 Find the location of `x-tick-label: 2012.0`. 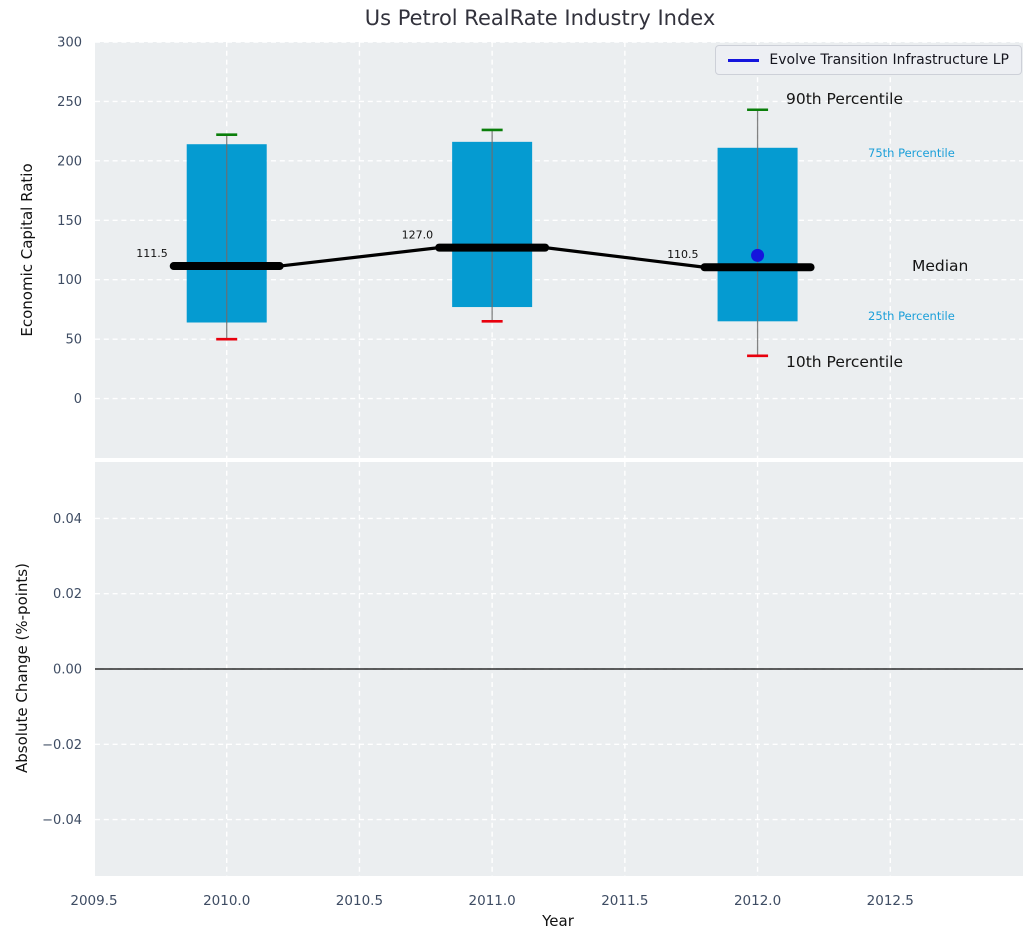

x-tick-label: 2012.0 is located at coordinates (757, 901).